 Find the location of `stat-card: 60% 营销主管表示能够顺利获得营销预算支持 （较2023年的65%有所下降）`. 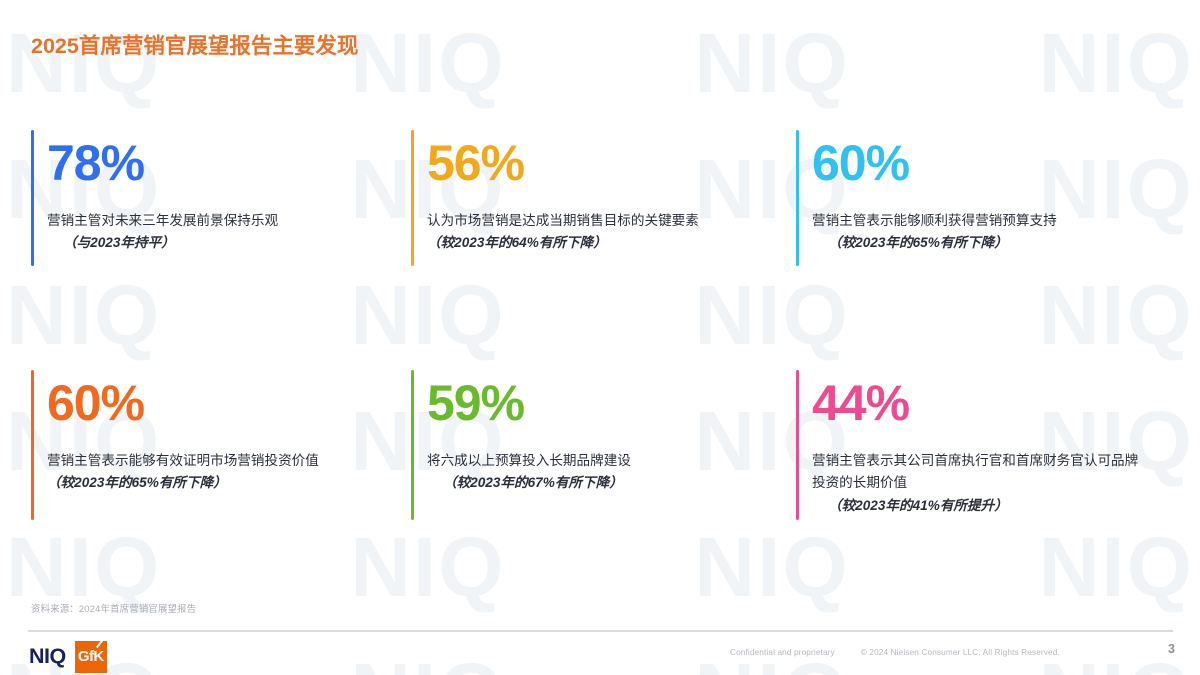

stat-card: 60% 营销主管表示能够顺利获得营销预算支持 （较2023年的65%有所下降） is located at coordinates (986, 248).